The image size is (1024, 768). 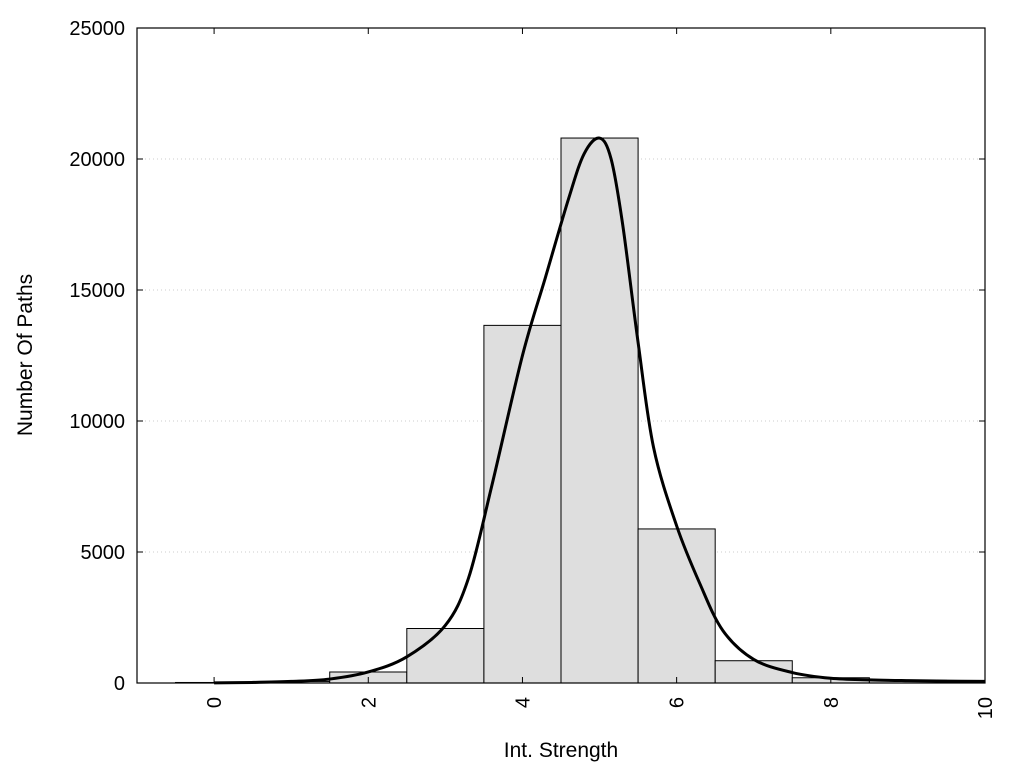 What do you see at coordinates (215, 702) in the screenshot?
I see `x-tick-label: 0` at bounding box center [215, 702].